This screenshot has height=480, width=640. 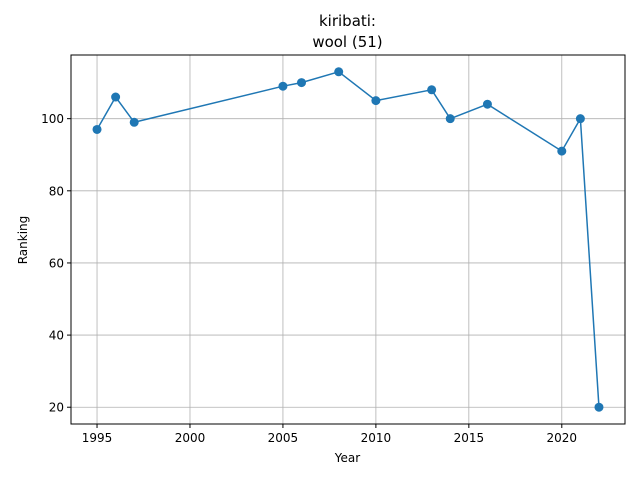 I want to click on y-axis-label: Ranking, so click(x=23, y=240).